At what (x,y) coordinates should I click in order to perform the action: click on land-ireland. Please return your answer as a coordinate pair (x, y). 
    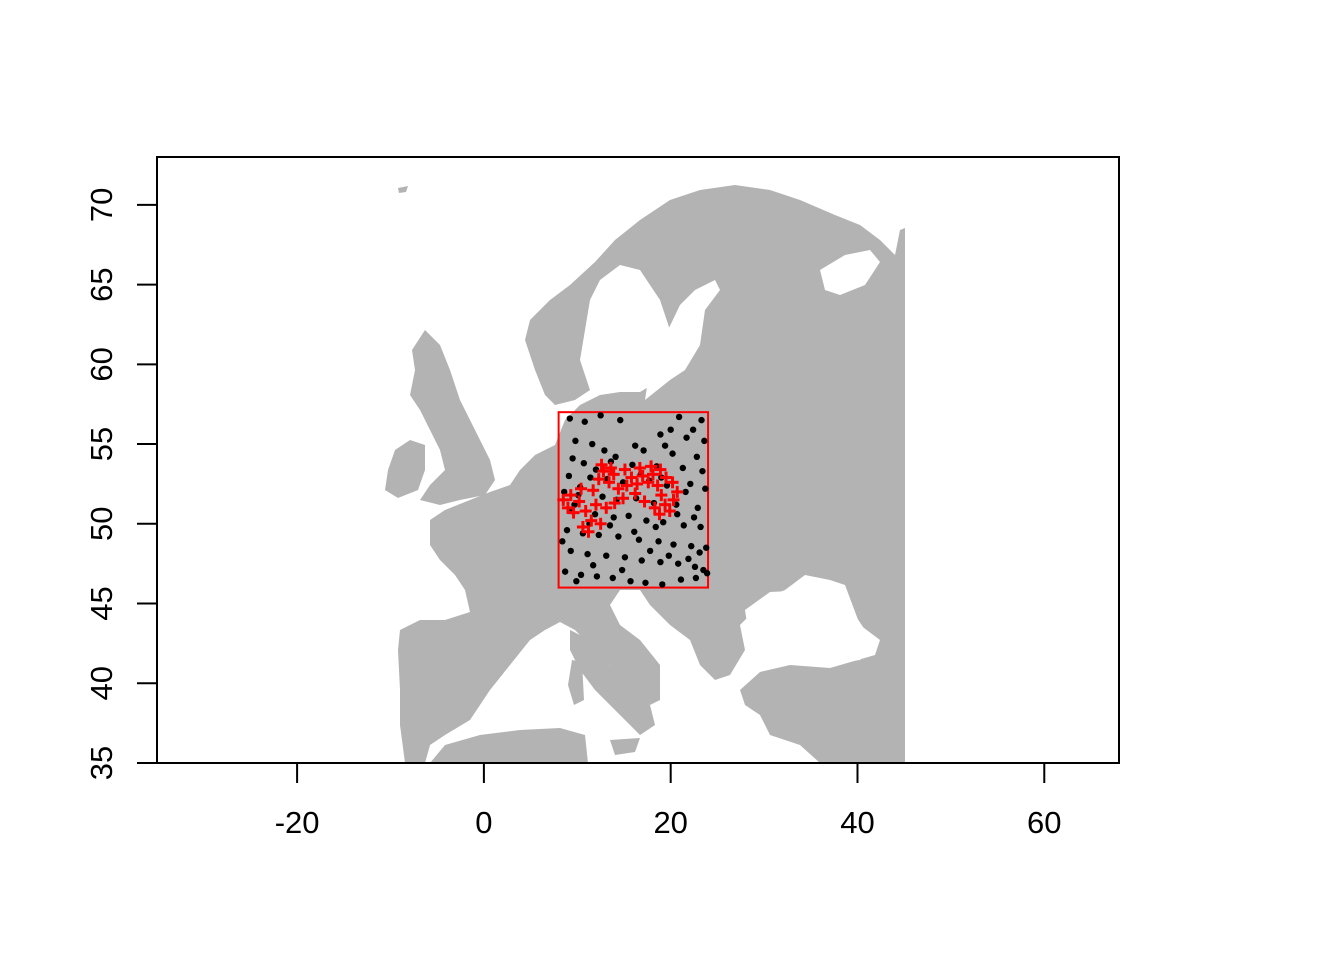
    Looking at the image, I should click on (405, 469).